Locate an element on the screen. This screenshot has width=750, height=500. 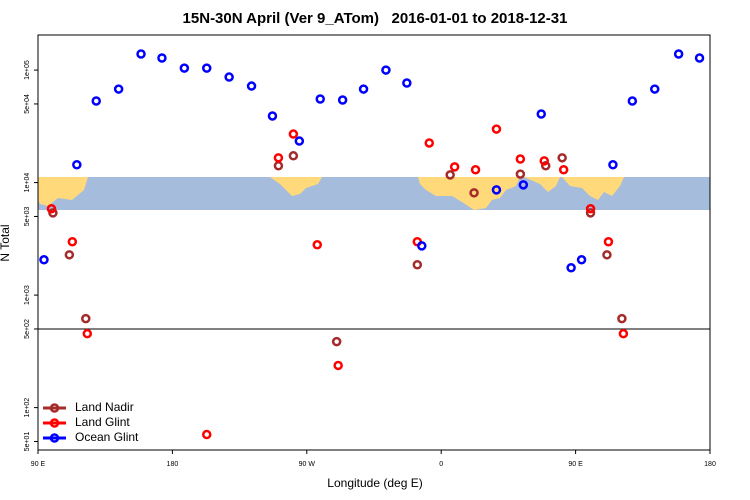
map-strip is located at coordinates (374, 193).